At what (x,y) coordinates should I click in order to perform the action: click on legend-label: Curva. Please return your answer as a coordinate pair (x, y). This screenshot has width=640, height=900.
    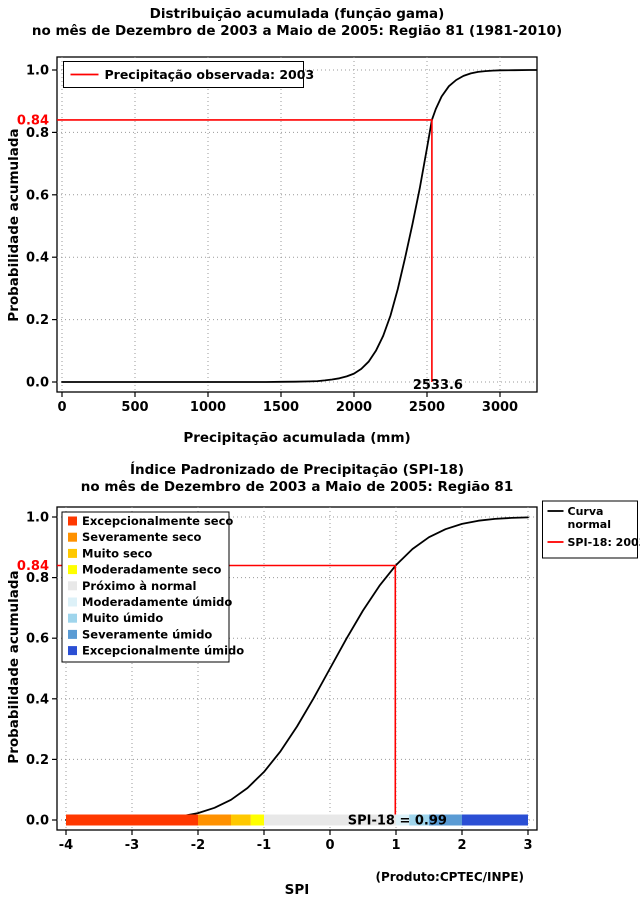
    Looking at the image, I should click on (586, 511).